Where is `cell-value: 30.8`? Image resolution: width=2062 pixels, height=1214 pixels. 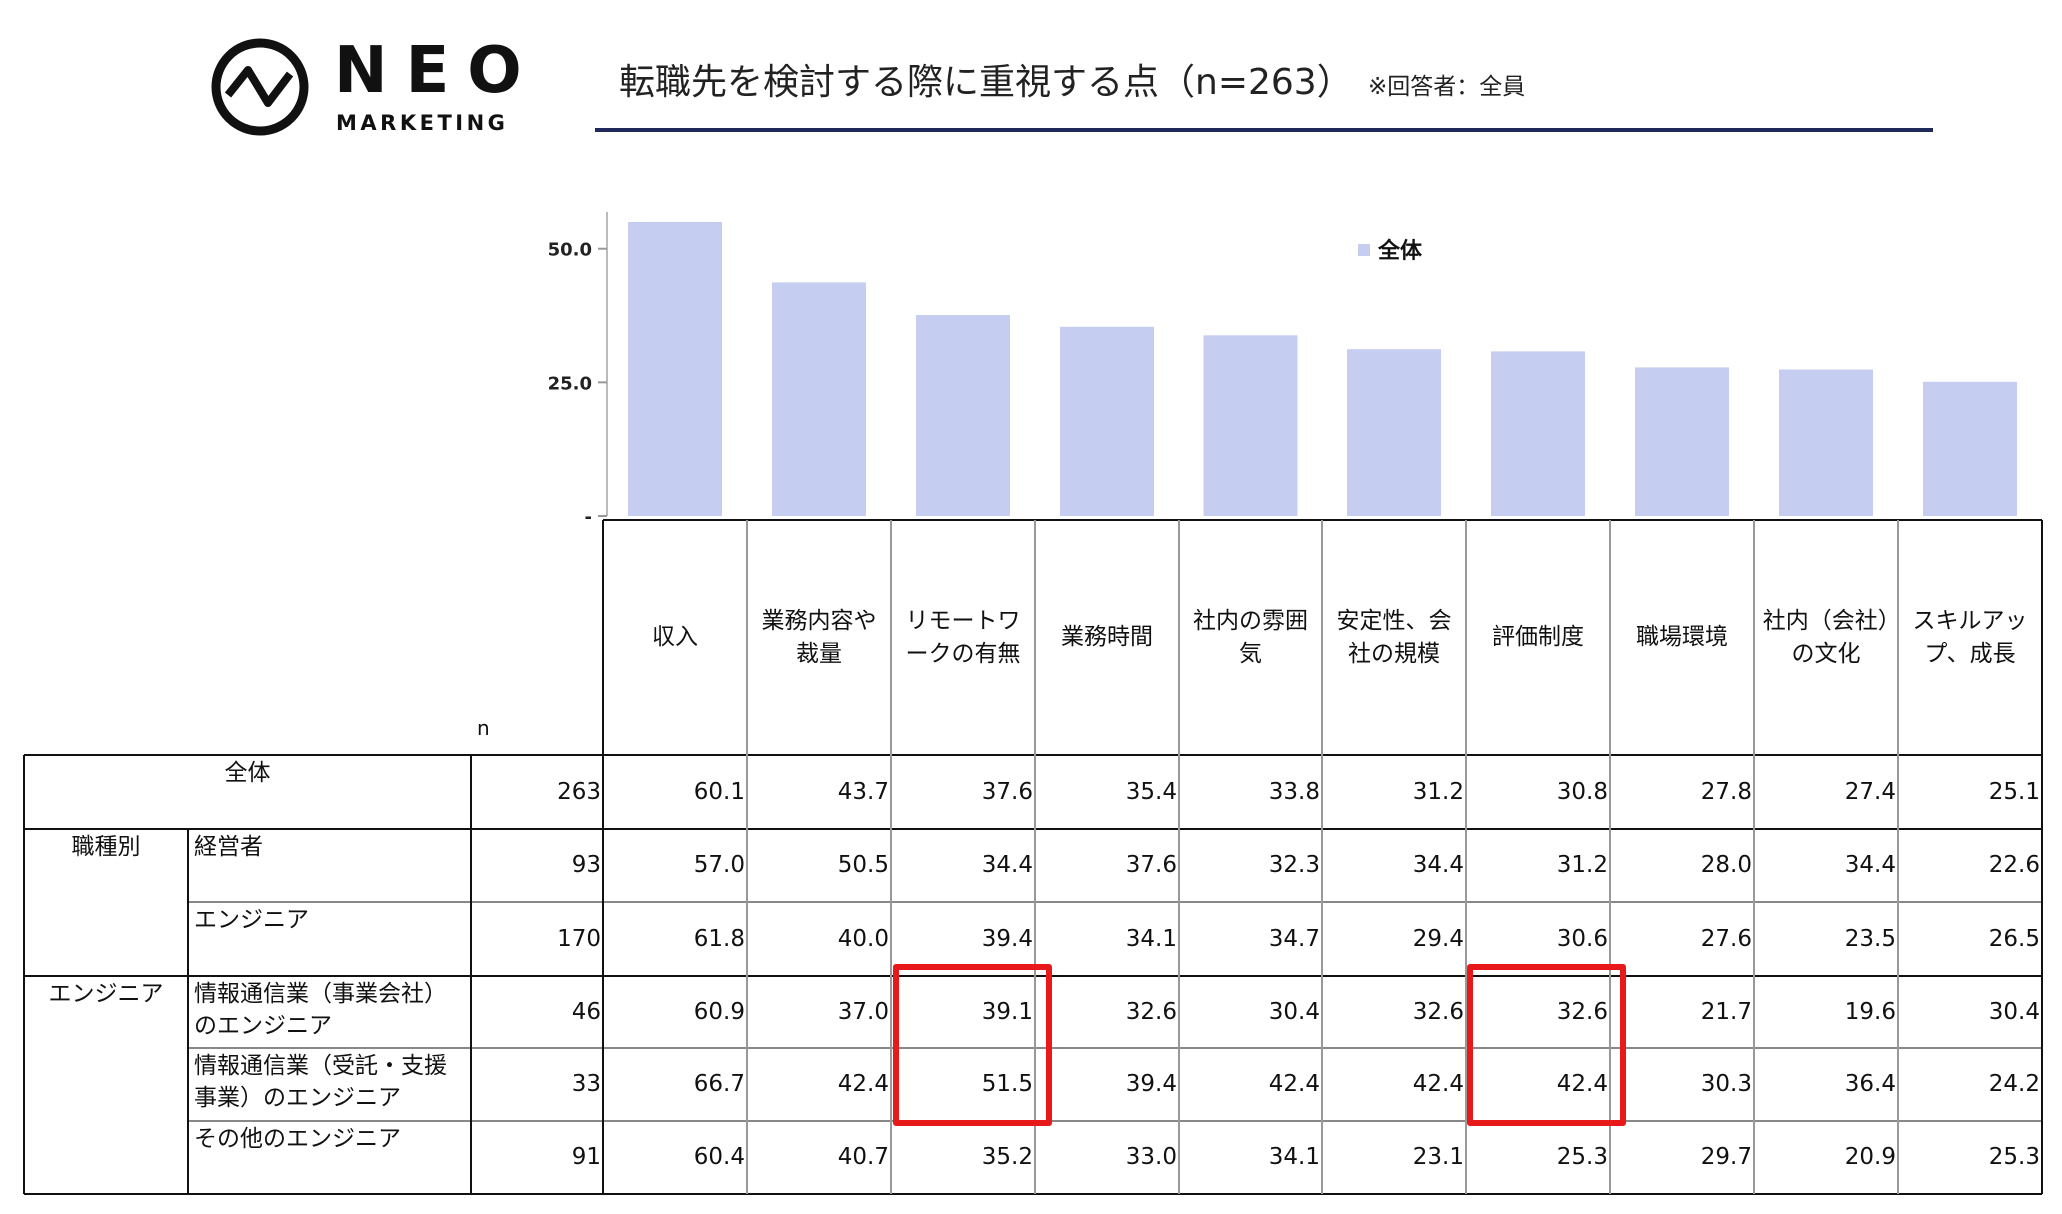 cell-value: 30.8 is located at coordinates (1582, 791).